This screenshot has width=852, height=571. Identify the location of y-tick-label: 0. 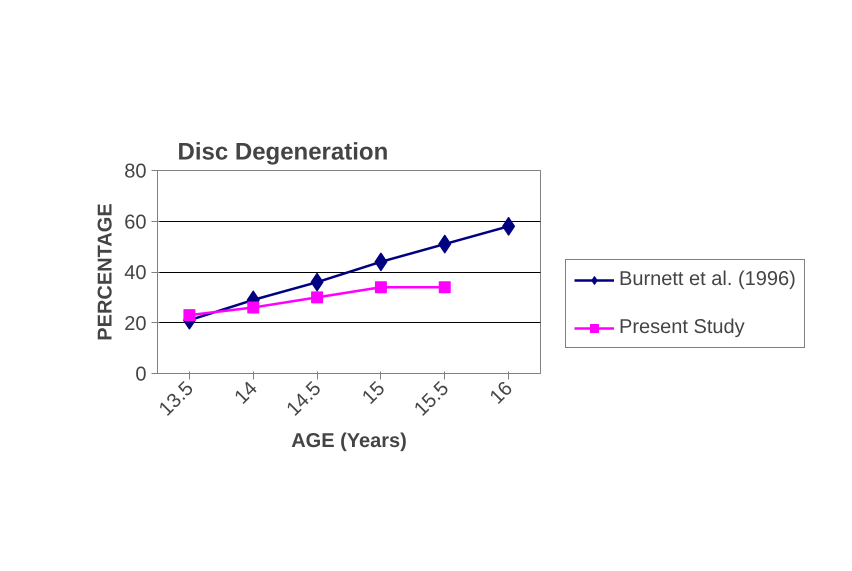
(140, 375).